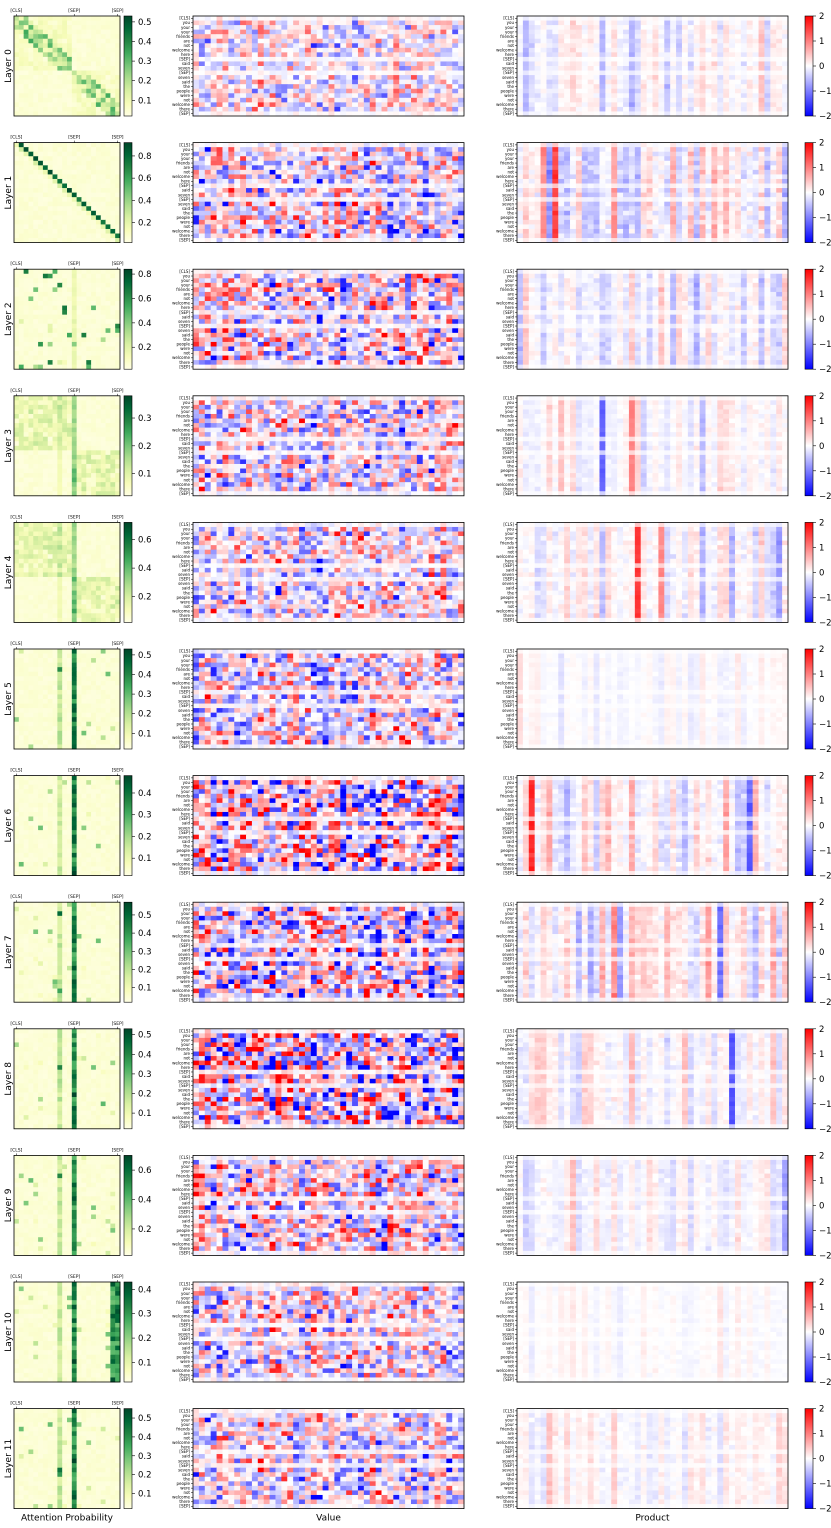 The width and height of the screenshot is (831, 1528). I want to click on product-token-label: here, so click(510, 54).